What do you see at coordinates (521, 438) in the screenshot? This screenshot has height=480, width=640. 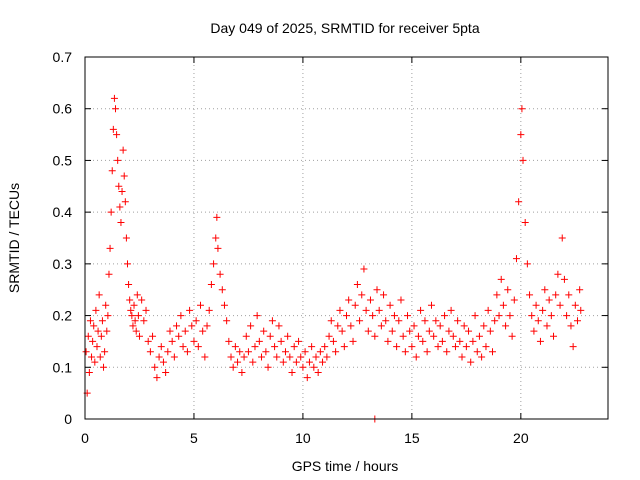 I see `x-tick-label: 20` at bounding box center [521, 438].